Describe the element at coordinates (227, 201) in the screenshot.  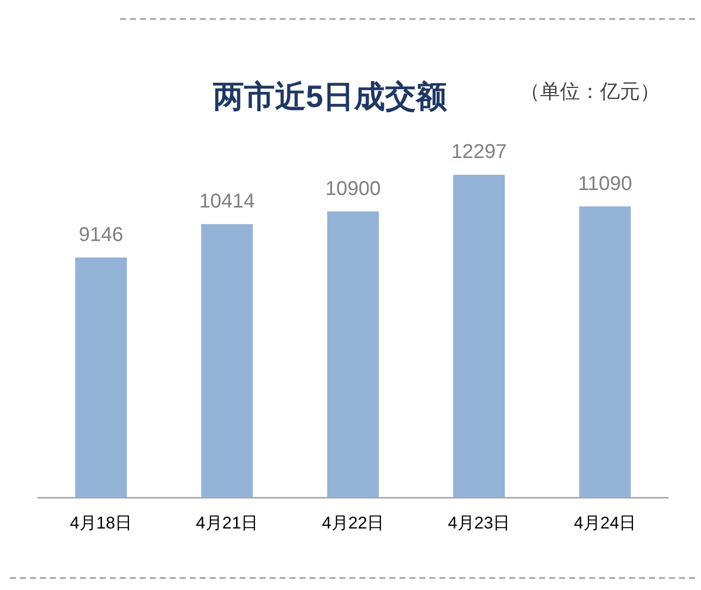
I see `data-label: 10414` at that location.